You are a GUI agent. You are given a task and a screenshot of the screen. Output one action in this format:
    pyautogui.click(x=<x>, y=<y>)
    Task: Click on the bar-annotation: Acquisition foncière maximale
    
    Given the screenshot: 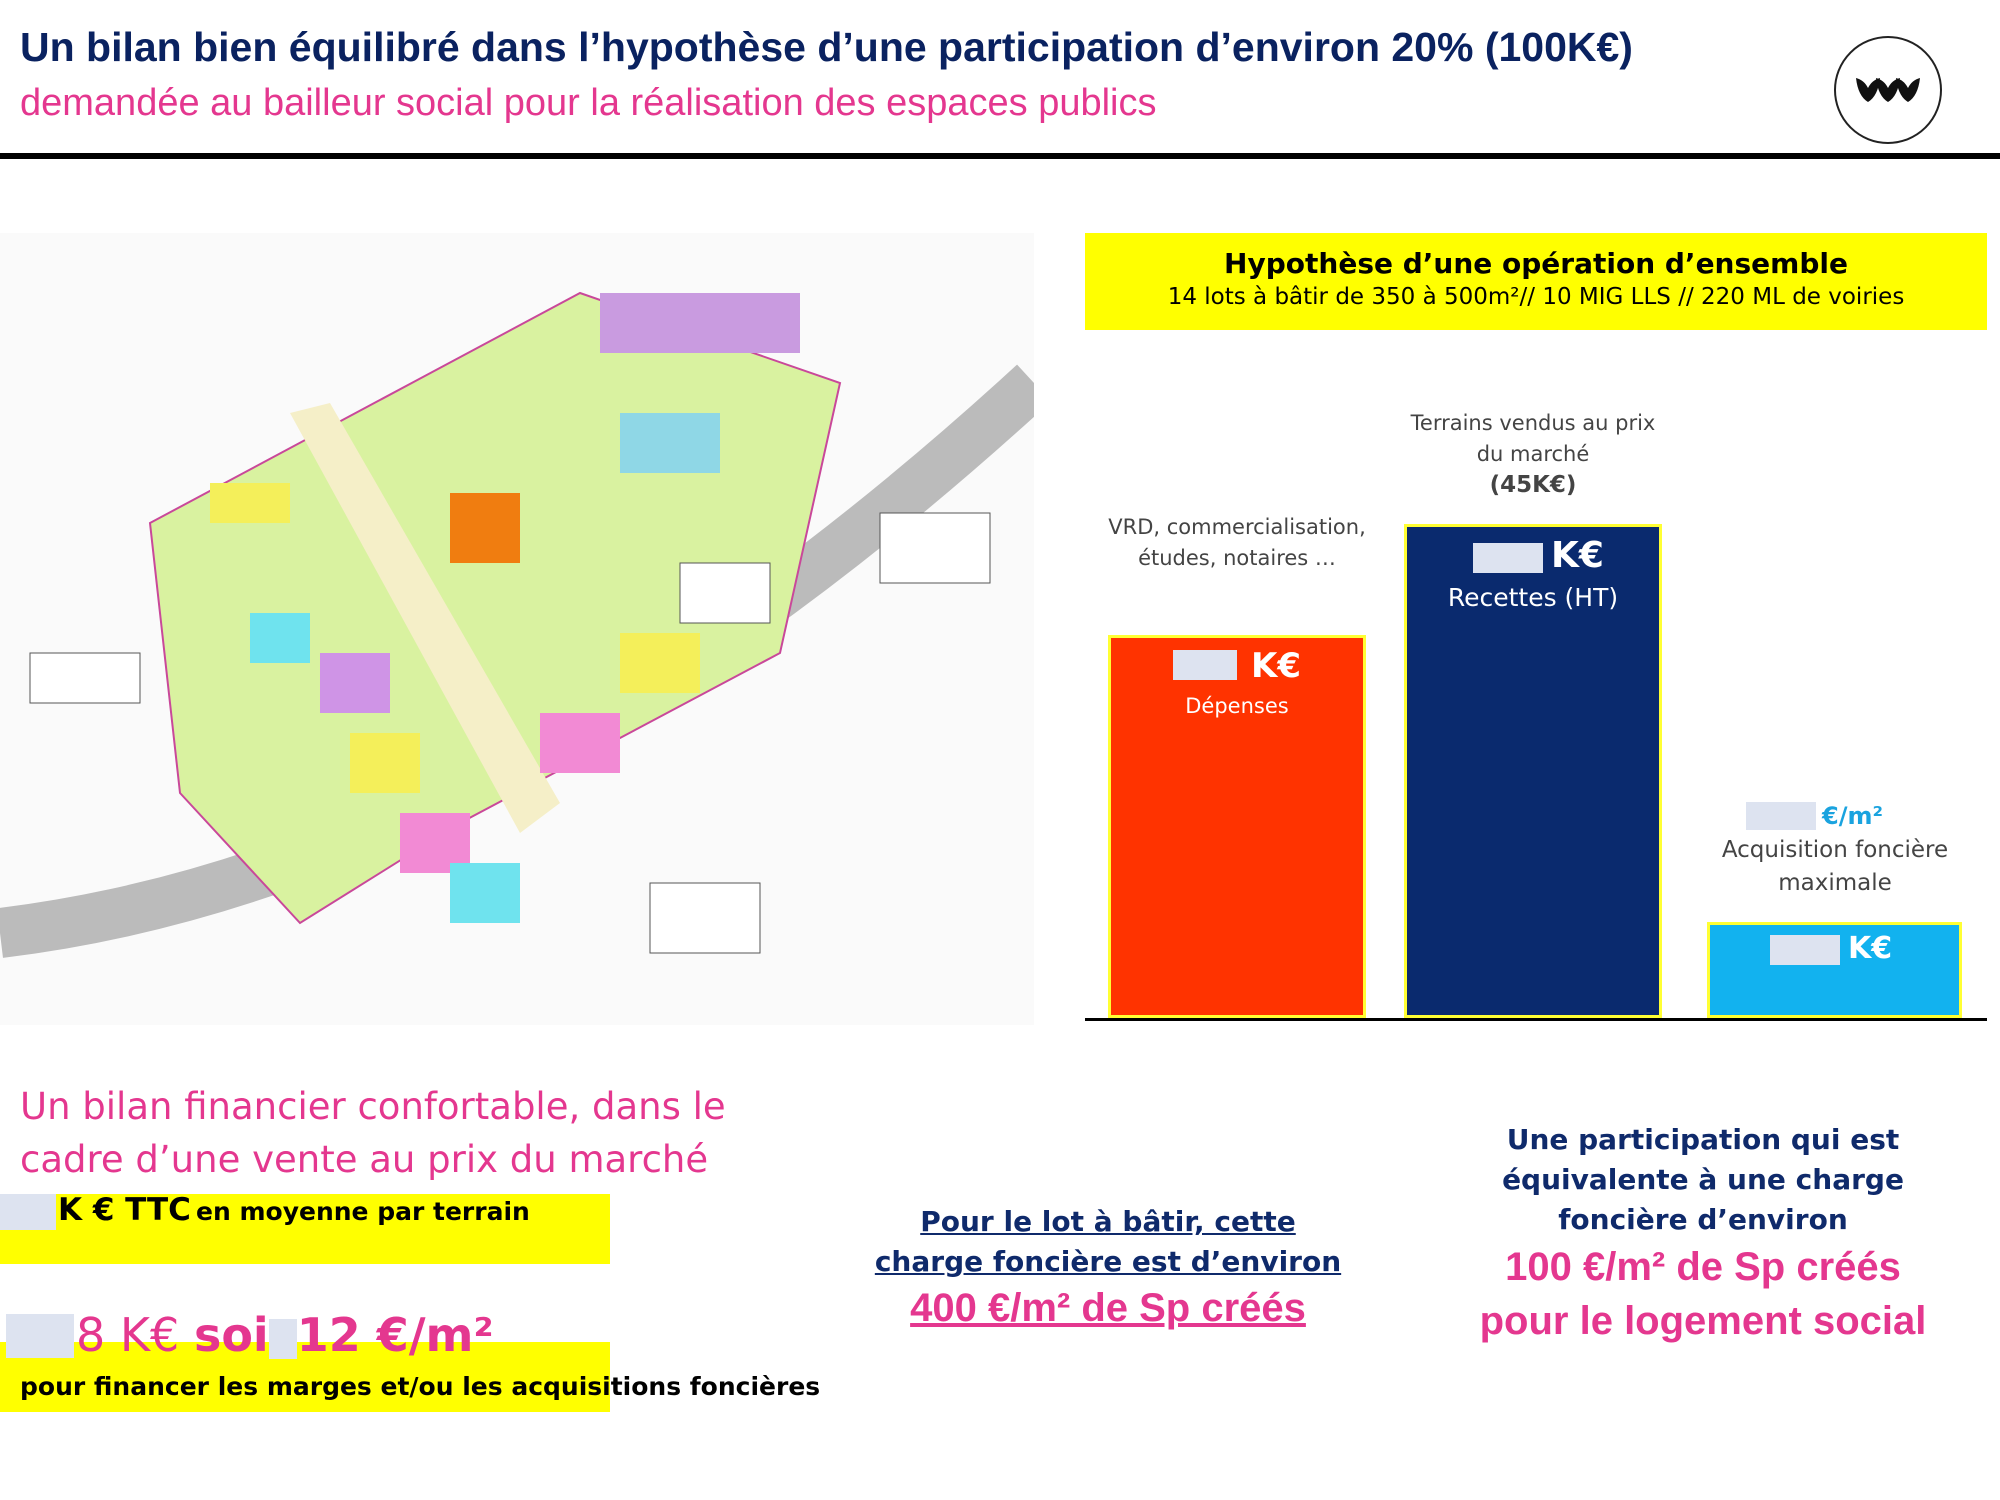 What is the action you would take?
    pyautogui.click(x=1835, y=866)
    